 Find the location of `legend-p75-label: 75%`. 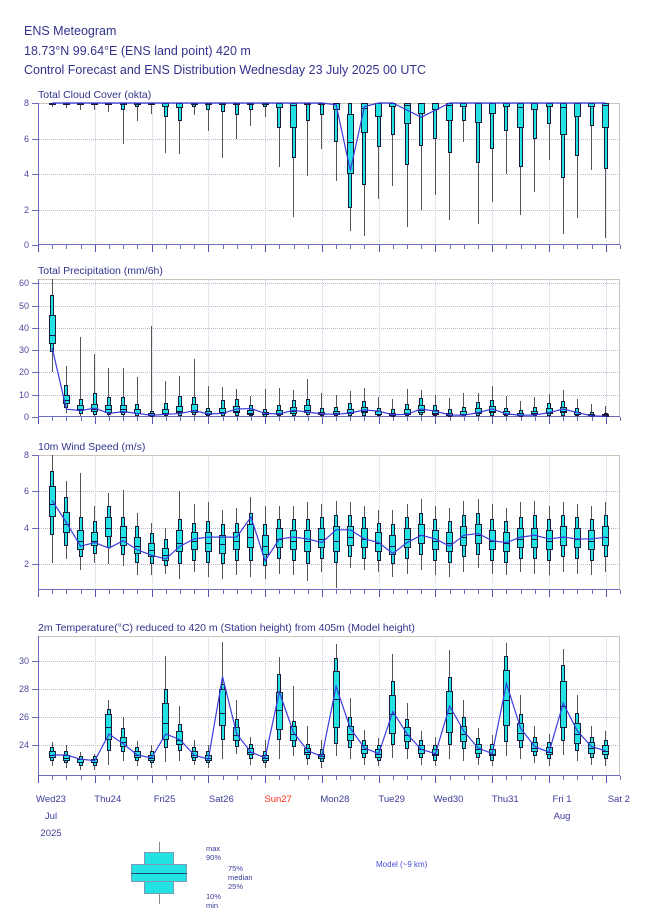

legend-p75-label: 75% is located at coordinates (236, 868).